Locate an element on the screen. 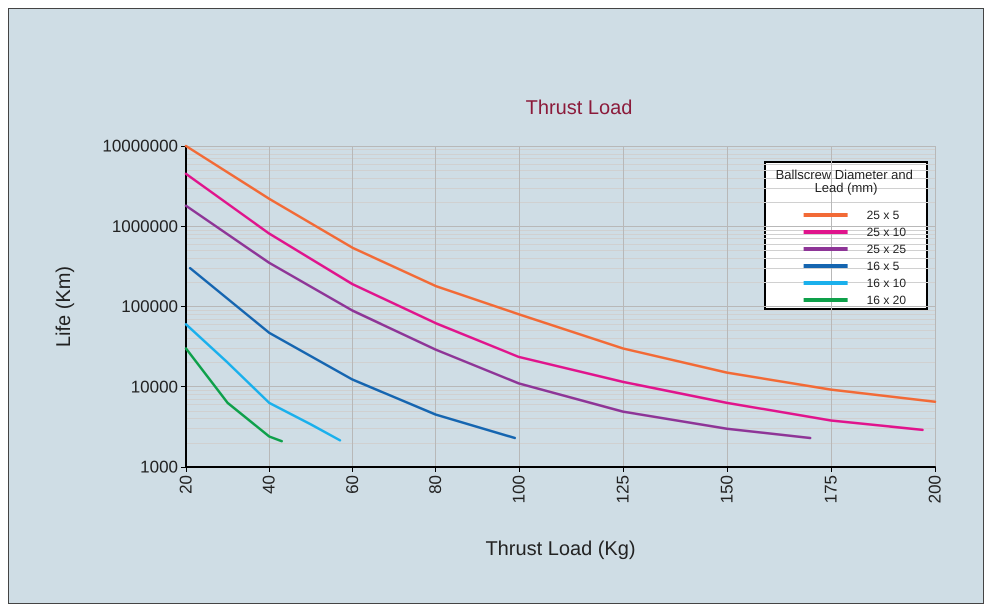 The image size is (992, 612). chart-title: Thrust Load is located at coordinates (579, 108).